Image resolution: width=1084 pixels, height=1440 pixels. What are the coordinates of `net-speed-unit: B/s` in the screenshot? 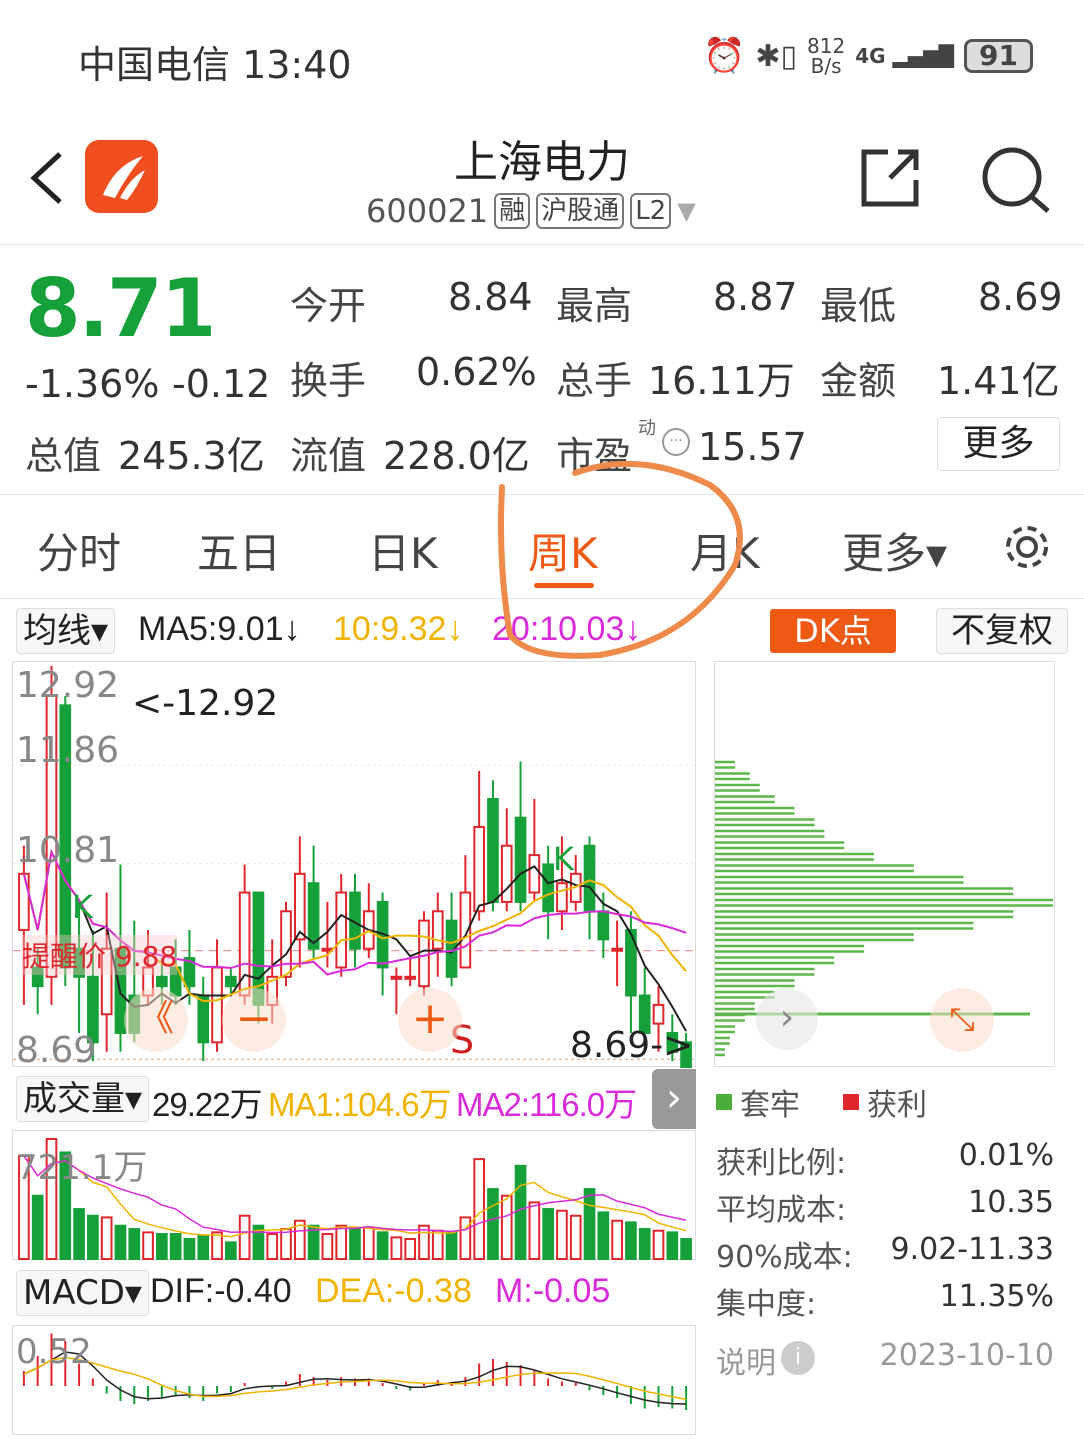 It's located at (826, 66).